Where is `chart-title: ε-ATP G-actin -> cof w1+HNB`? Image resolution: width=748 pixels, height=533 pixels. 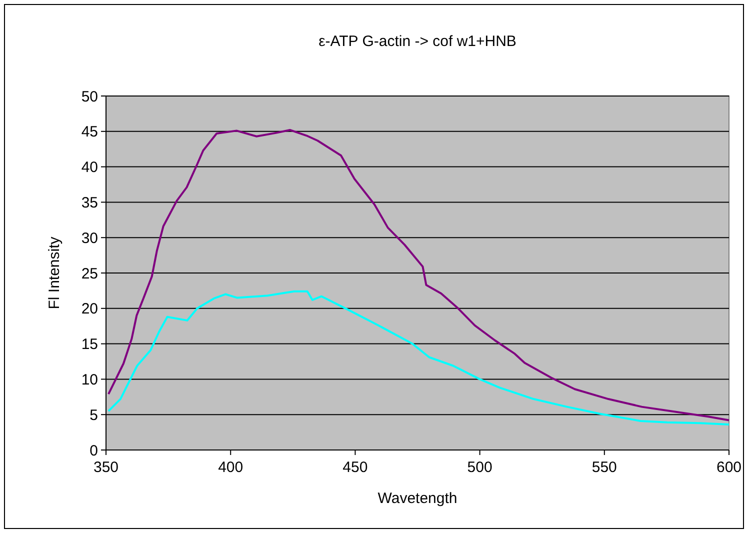
chart-title: ε-ATP G-actin -> cof w1+HNB is located at coordinates (417, 41).